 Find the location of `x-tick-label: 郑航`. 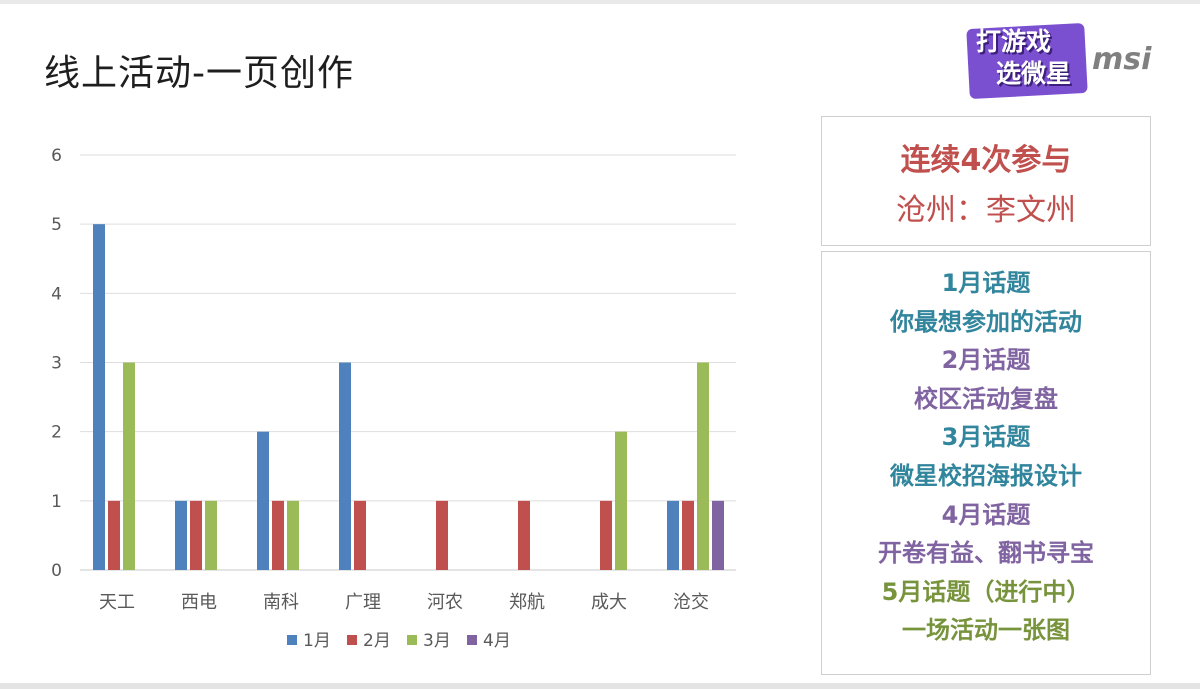

x-tick-label: 郑航 is located at coordinates (527, 602).